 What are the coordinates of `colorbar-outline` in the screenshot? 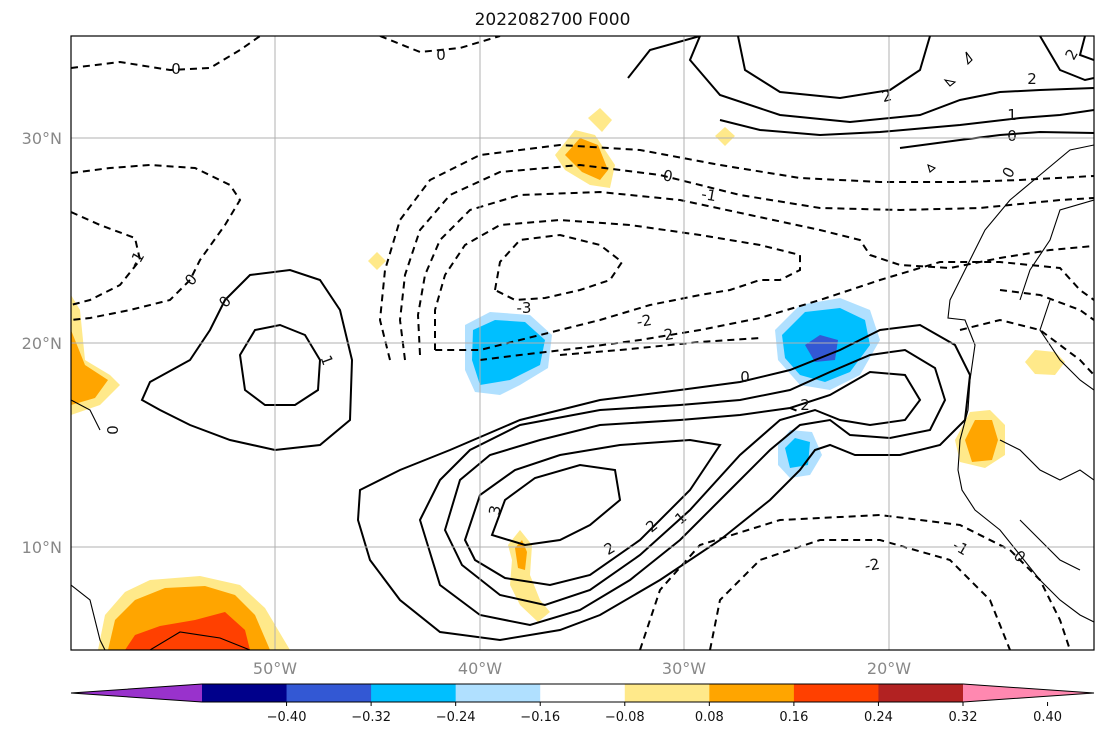 It's located at (582, 693).